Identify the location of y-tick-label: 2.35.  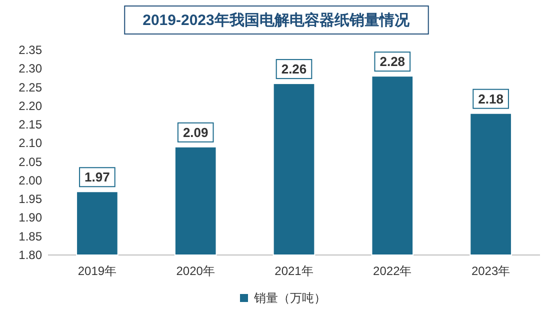
(30, 50).